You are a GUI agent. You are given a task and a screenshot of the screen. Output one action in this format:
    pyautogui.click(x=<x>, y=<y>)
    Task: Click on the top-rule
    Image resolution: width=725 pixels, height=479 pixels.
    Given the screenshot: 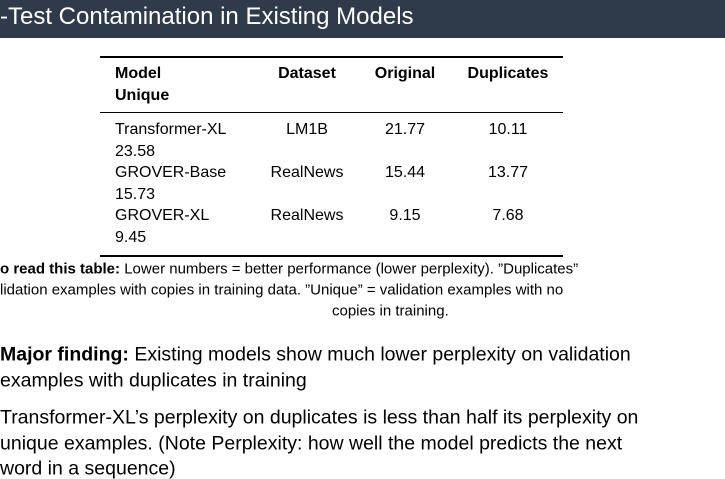 What is the action you would take?
    pyautogui.click(x=331, y=57)
    